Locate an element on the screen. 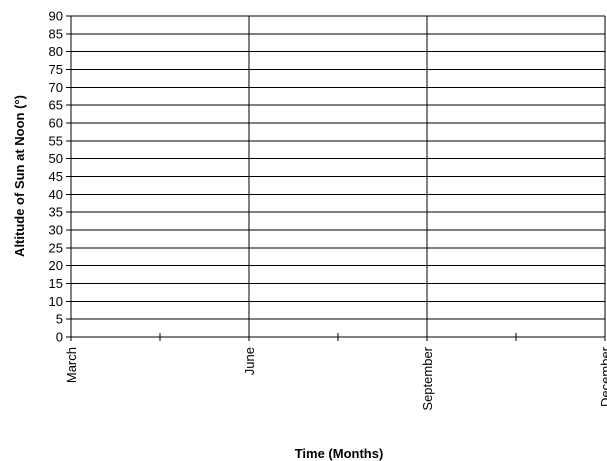 This screenshot has width=607, height=461. y-tick-label-40: 40 is located at coordinates (56, 194).